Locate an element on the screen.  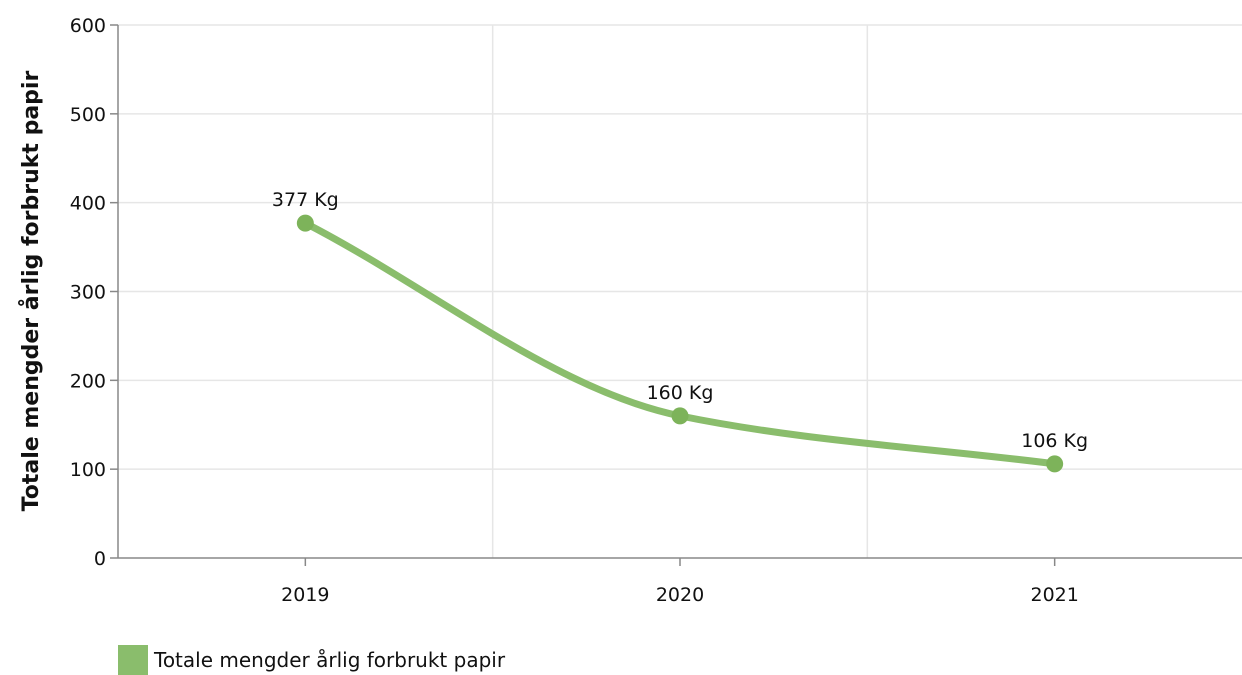
legend-swatch is located at coordinates (133, 660).